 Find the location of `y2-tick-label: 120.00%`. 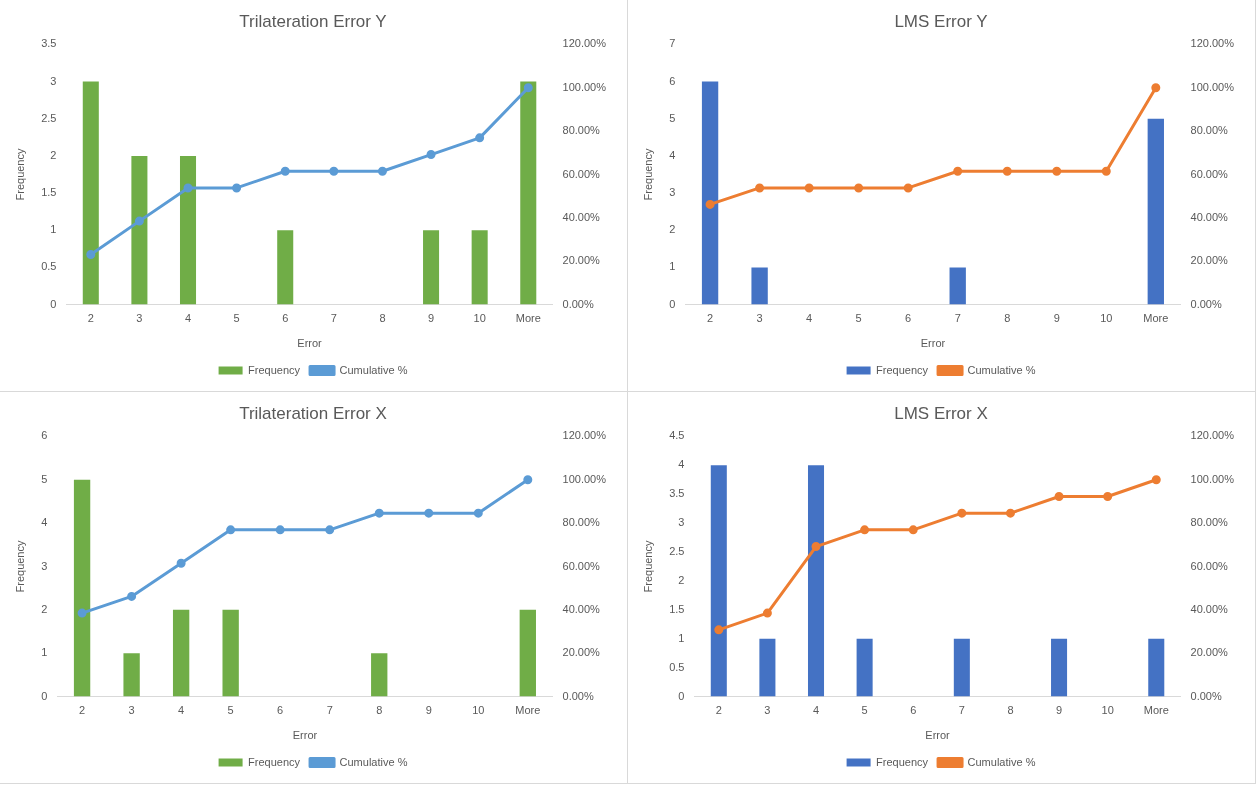

y2-tick-label: 120.00% is located at coordinates (584, 43).